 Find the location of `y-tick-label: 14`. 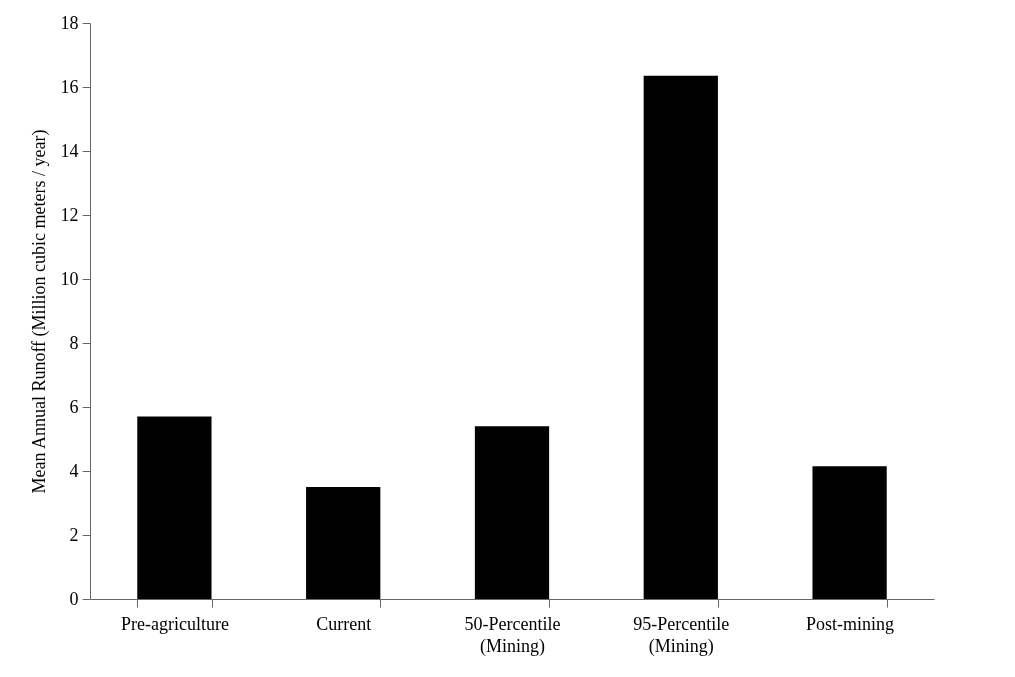

y-tick-label: 14 is located at coordinates (69, 150).